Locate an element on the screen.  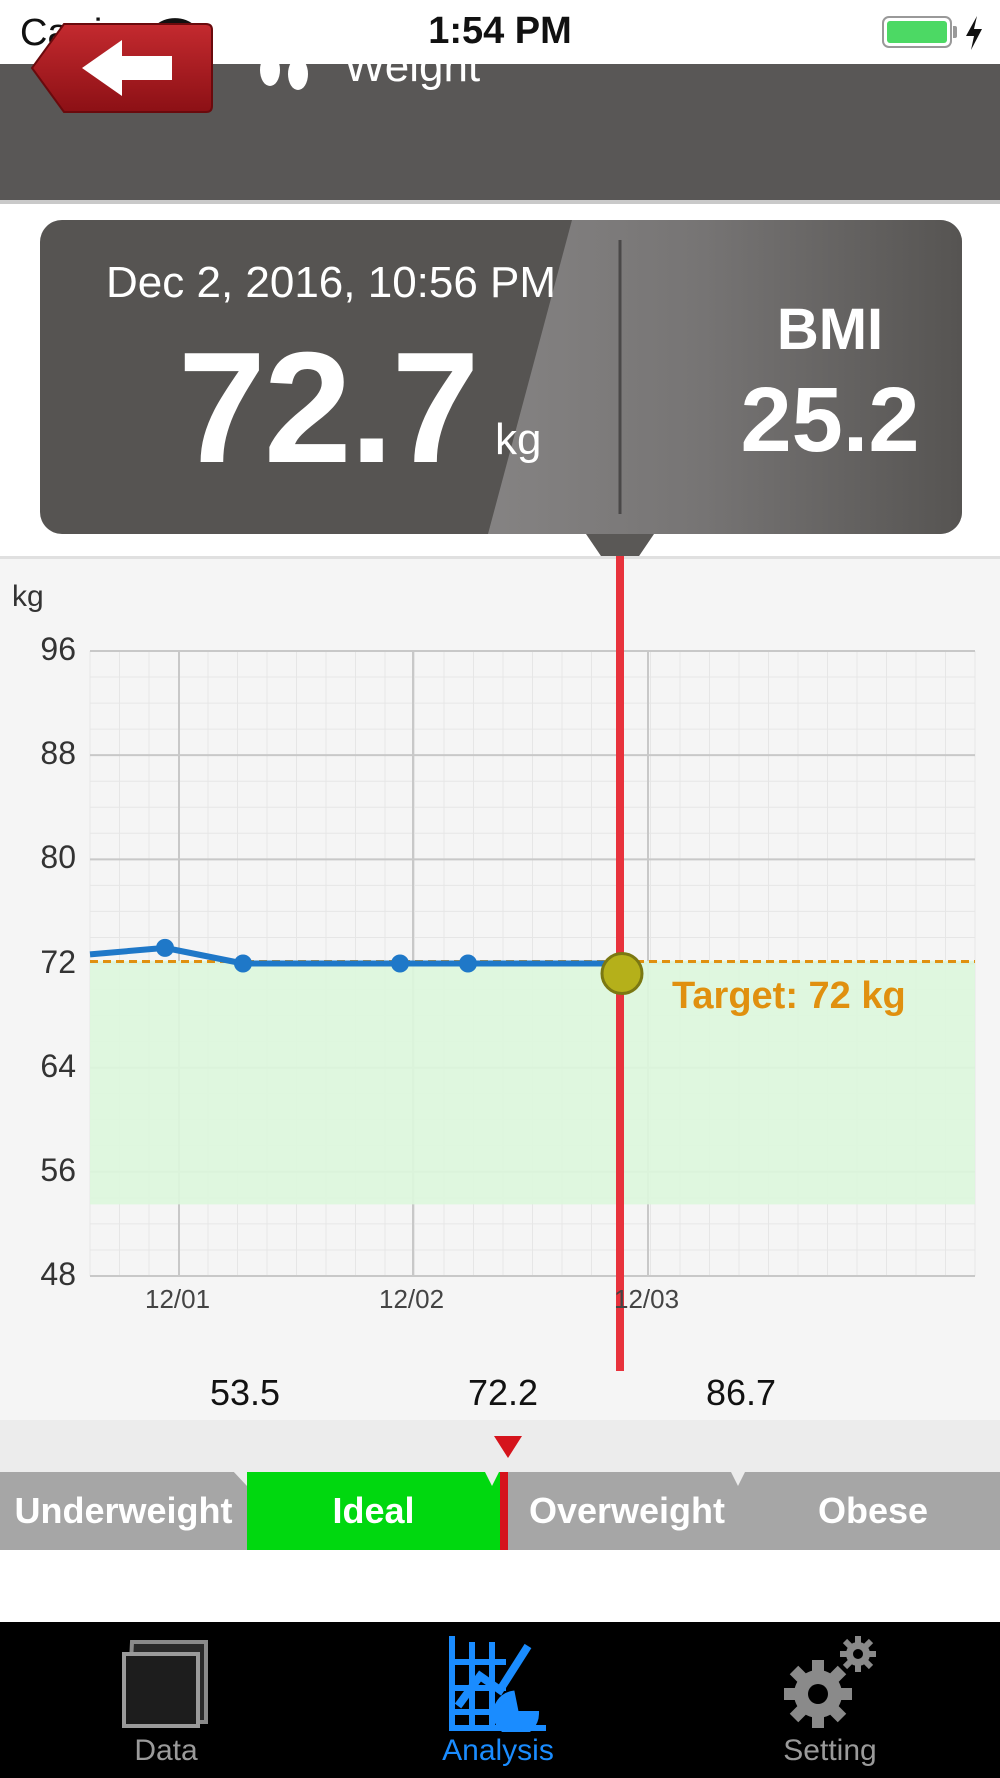
page-title: Weight is located at coordinates (412, 66).